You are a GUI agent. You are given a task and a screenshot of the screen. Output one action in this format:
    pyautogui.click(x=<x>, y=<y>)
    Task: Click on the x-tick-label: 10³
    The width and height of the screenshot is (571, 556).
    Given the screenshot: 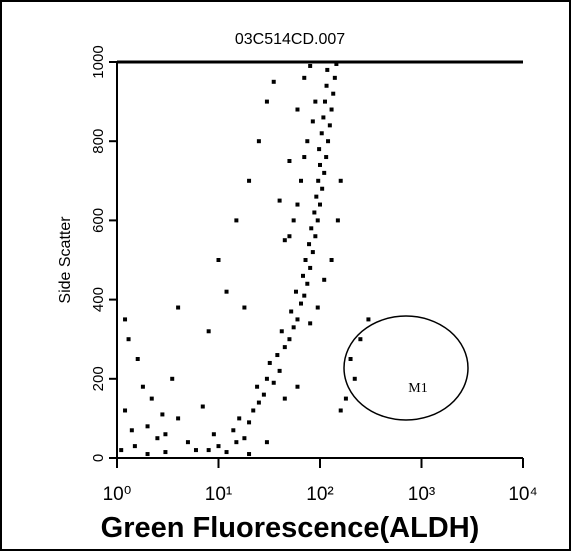 What is the action you would take?
    pyautogui.click(x=421, y=494)
    